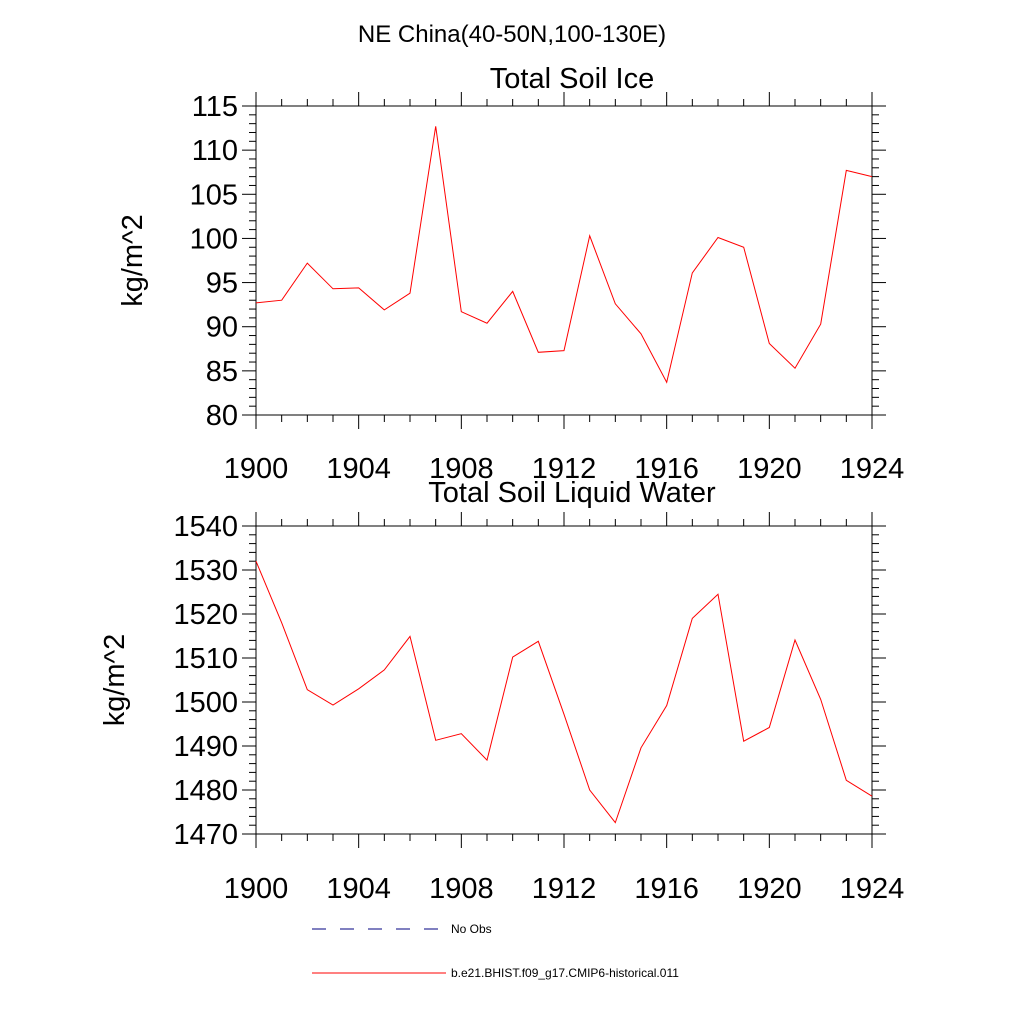 Image resolution: width=1024 pixels, height=1024 pixels. What do you see at coordinates (222, 416) in the screenshot?
I see `y-tick-label: 80` at bounding box center [222, 416].